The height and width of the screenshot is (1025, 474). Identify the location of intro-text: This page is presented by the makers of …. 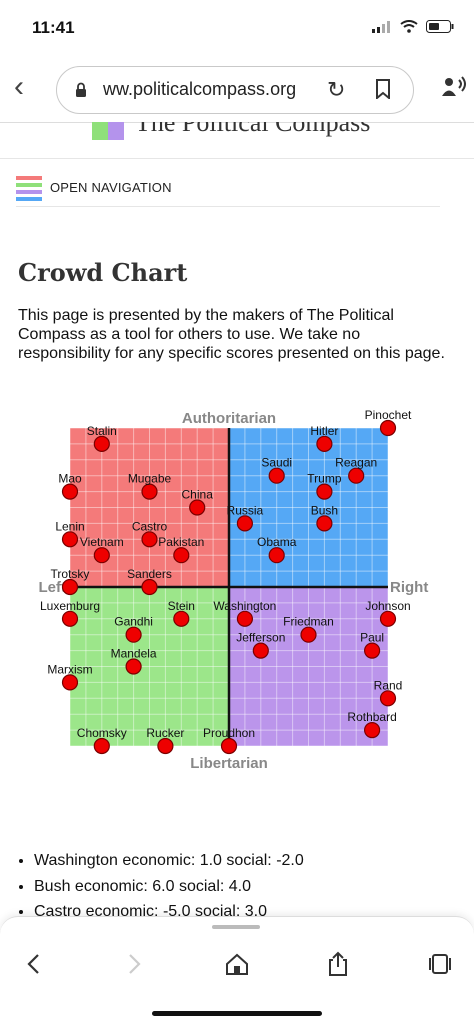
(231, 334).